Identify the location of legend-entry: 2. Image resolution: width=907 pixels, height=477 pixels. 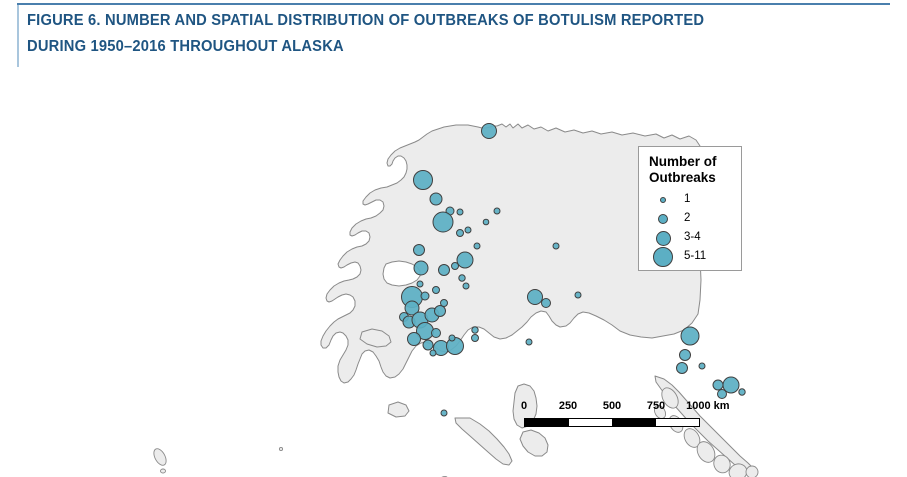
(691, 219).